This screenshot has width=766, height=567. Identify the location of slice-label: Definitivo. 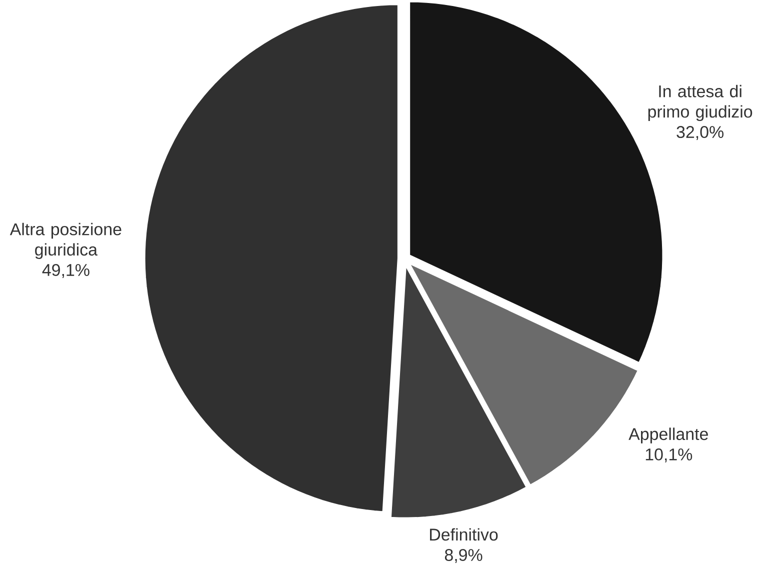
(464, 534).